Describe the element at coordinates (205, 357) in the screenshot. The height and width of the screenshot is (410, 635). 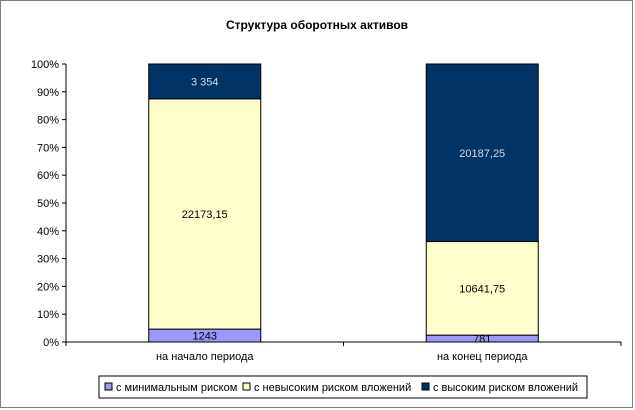
I see `x-category-label: на начало периода` at that location.